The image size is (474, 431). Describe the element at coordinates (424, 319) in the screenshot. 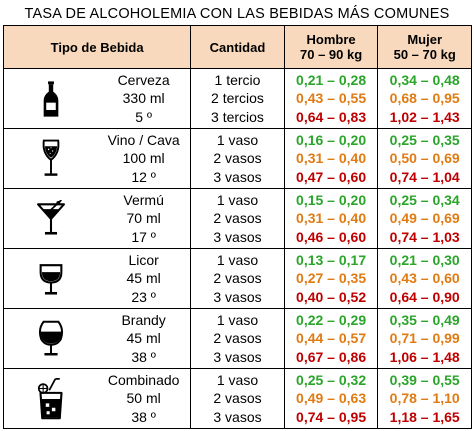

I see `mujer-value: 0,35 – 0,49` at that location.